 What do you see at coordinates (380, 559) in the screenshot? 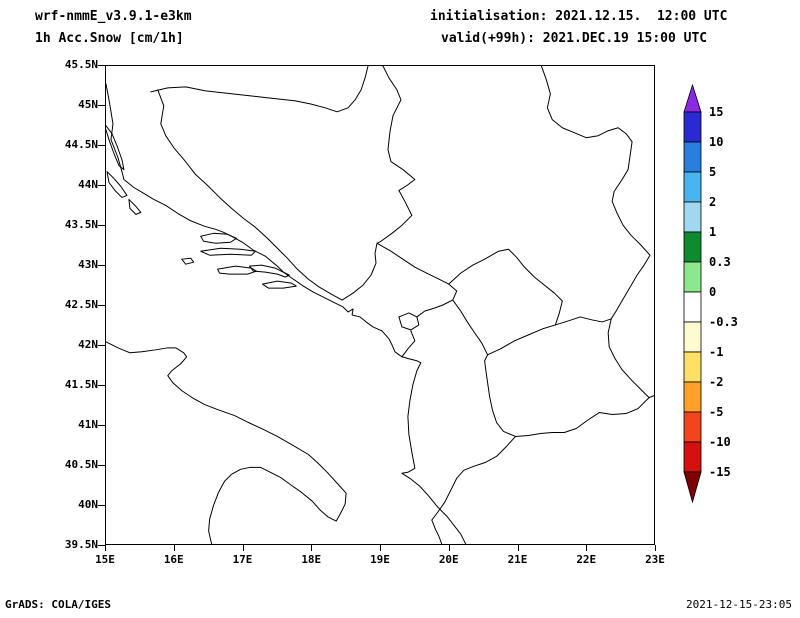
I see `lon-label: 19E` at bounding box center [380, 559].